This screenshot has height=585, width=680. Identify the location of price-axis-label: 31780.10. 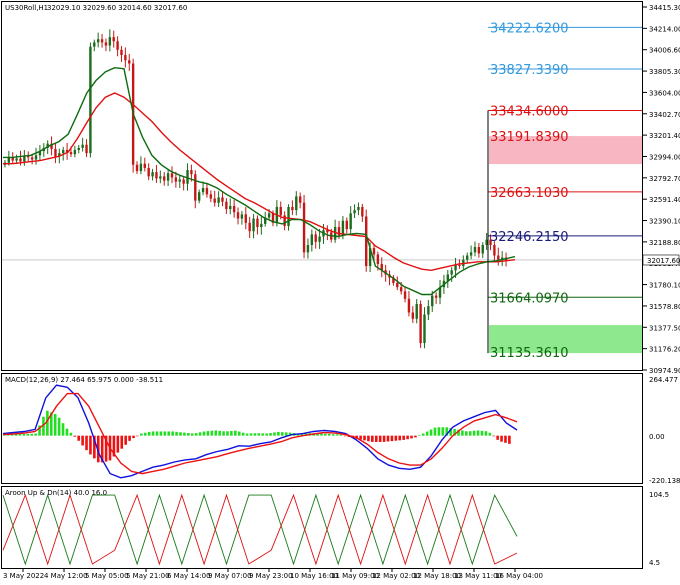
(664, 286).